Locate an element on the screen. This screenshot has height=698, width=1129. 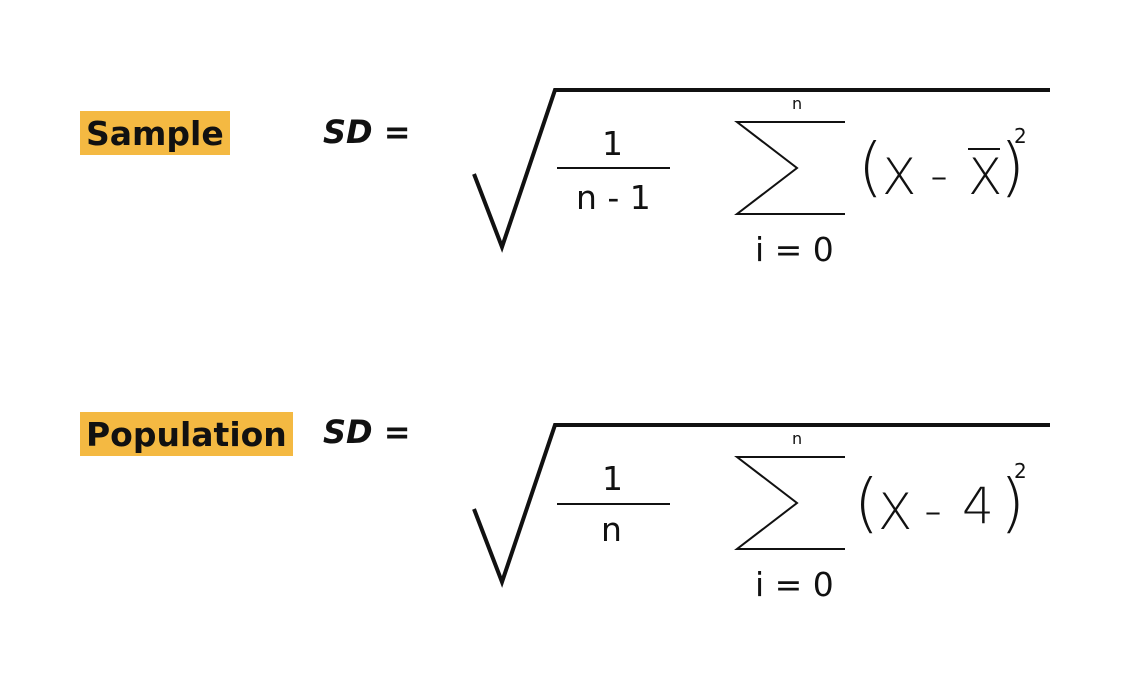
sample-fraction-denominator: n - 1 is located at coordinates (613, 197).